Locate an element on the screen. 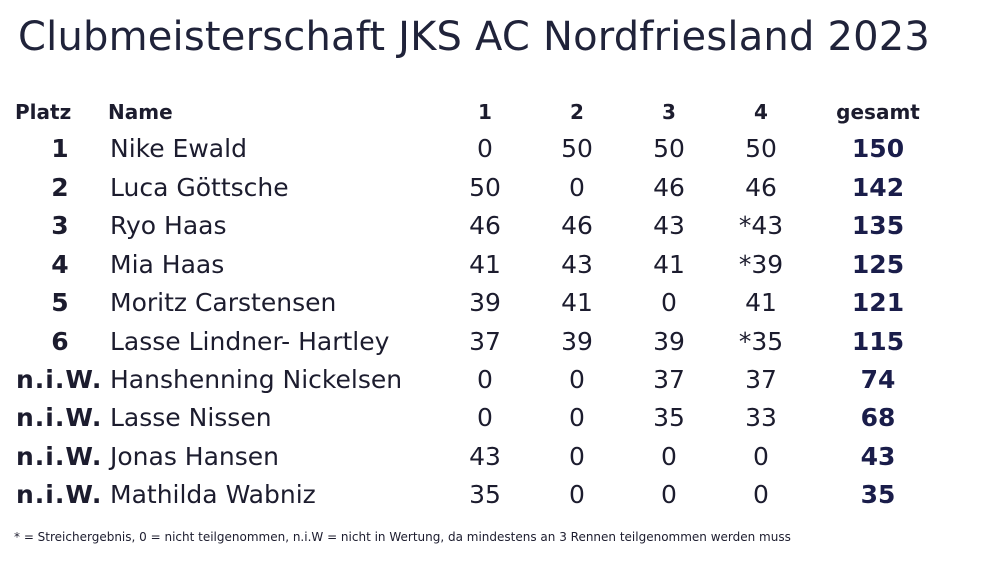 The width and height of the screenshot is (993, 570). row-total: 115 is located at coordinates (878, 341).